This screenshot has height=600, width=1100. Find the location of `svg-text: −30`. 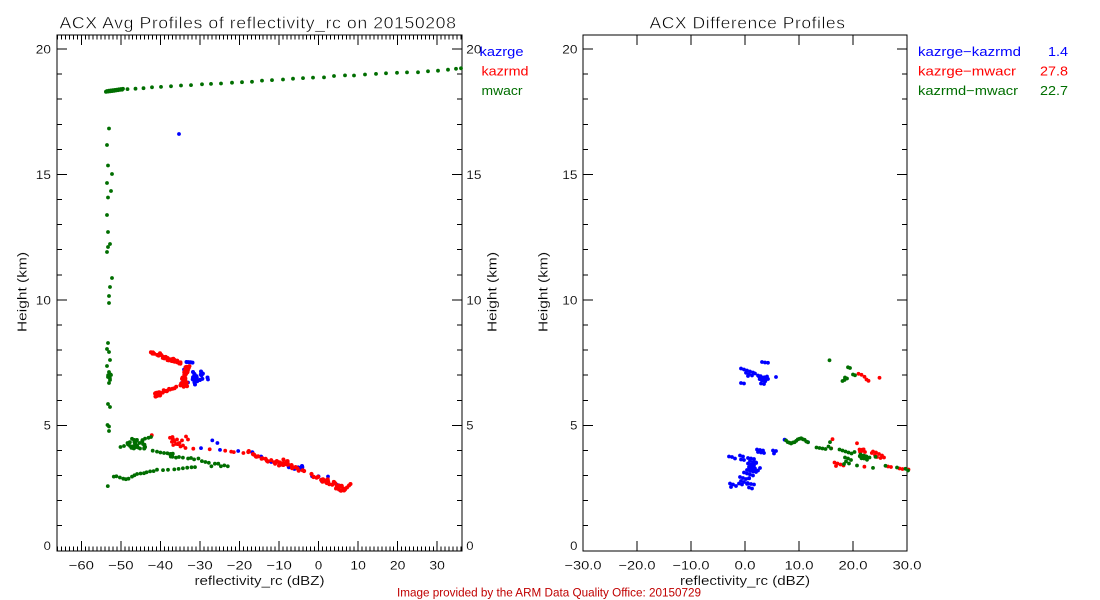

svg-text: −30 is located at coordinates (200, 566).